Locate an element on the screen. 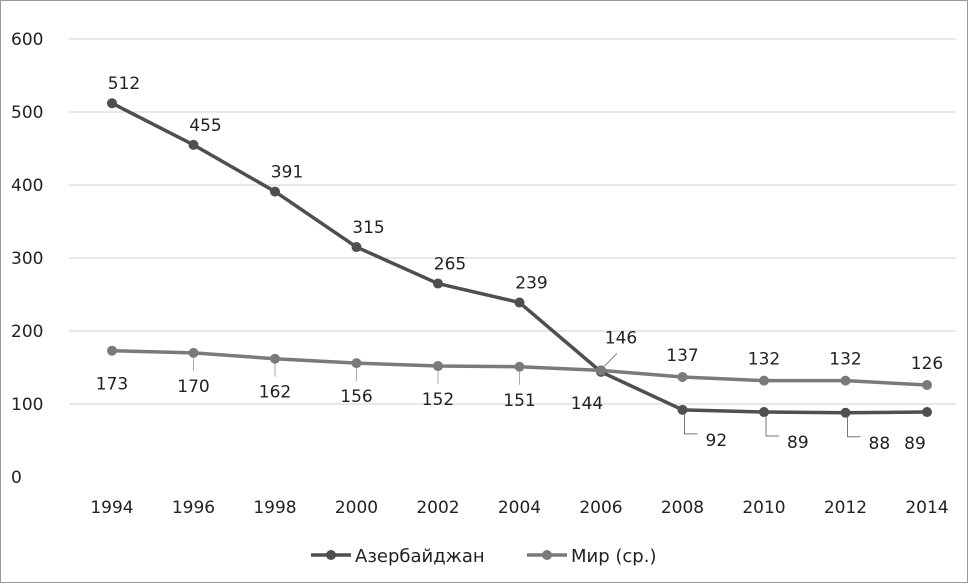 The width and height of the screenshot is (968, 584). data-label: 173 is located at coordinates (112, 385).